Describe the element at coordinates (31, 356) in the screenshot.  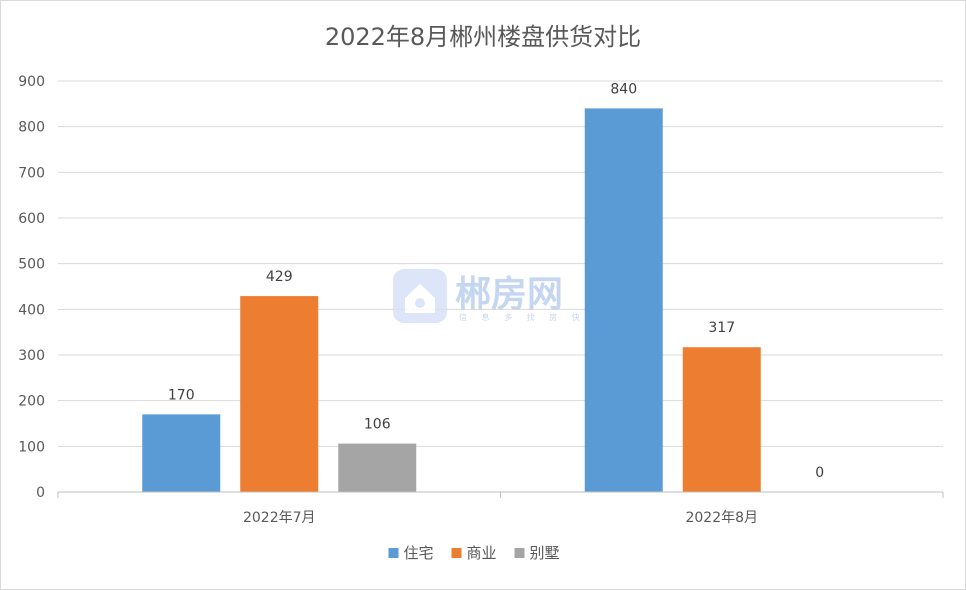
I see `y-tick-label: 300` at that location.